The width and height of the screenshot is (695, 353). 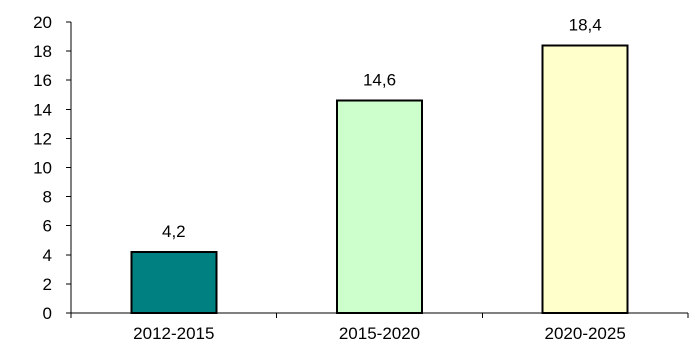 I want to click on y-tick-label: 6, so click(x=47, y=226).